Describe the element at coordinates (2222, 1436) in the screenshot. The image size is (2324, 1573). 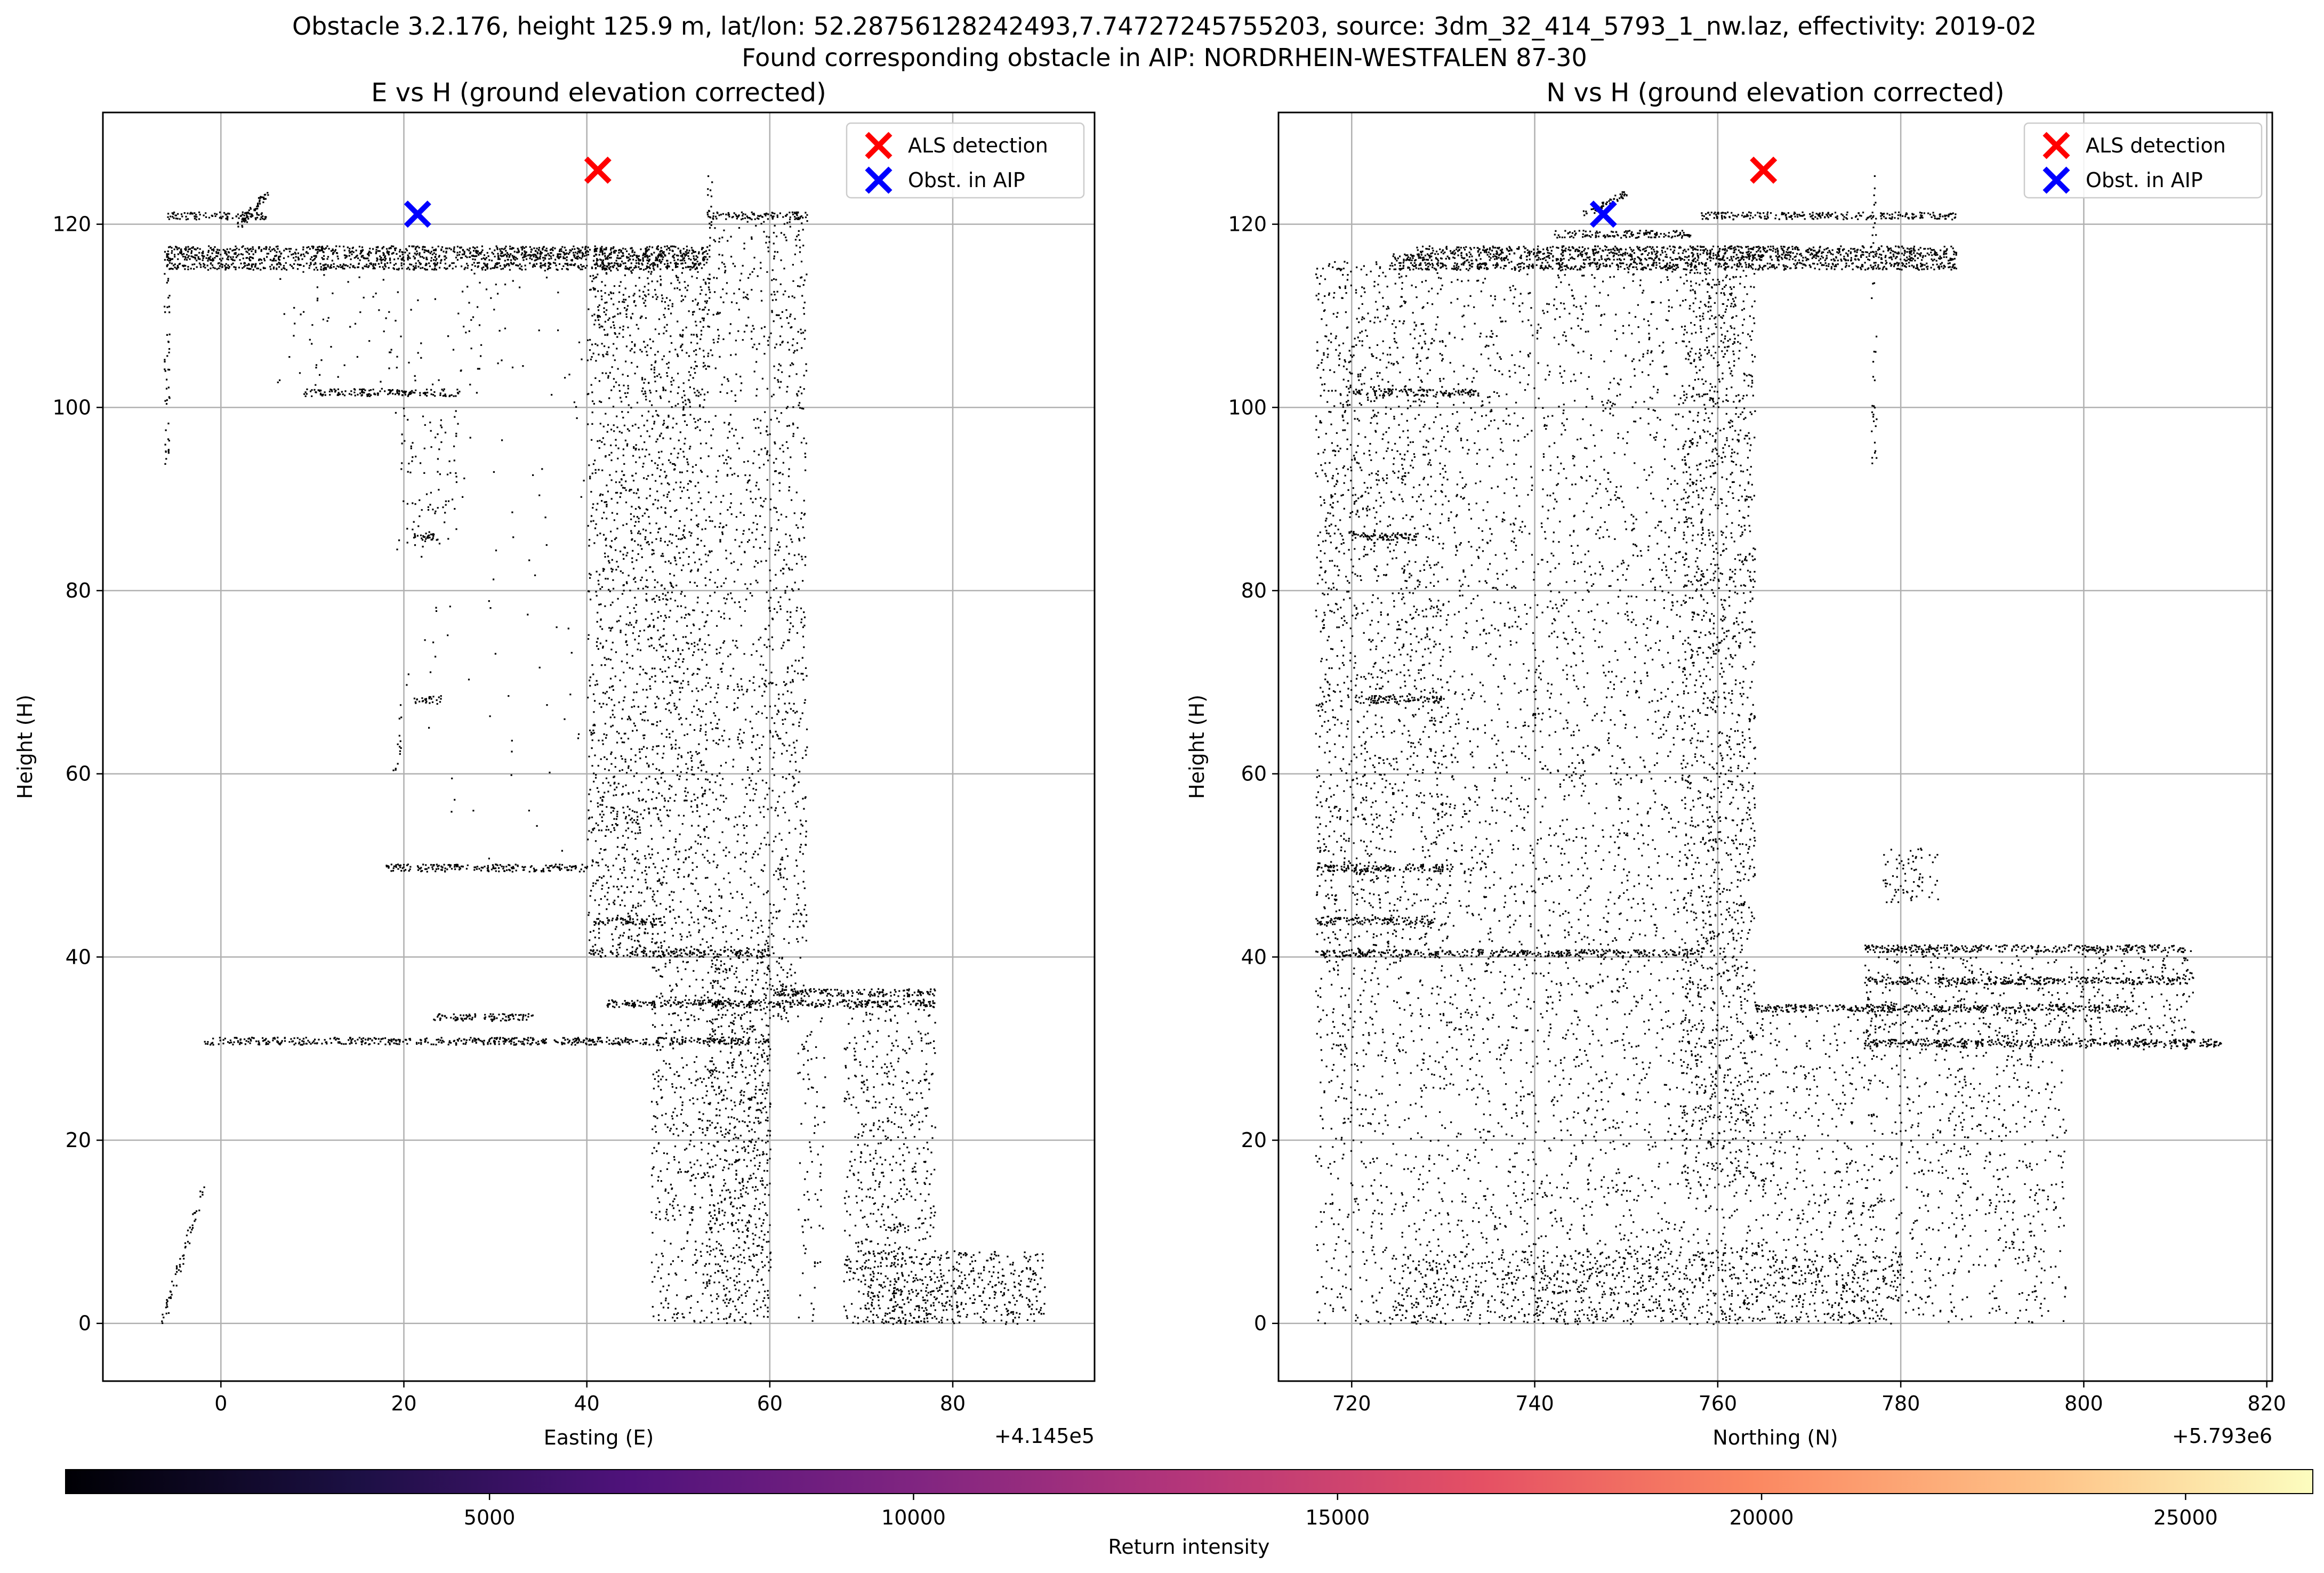
I see `x-axis-offset: +5.793e6` at that location.